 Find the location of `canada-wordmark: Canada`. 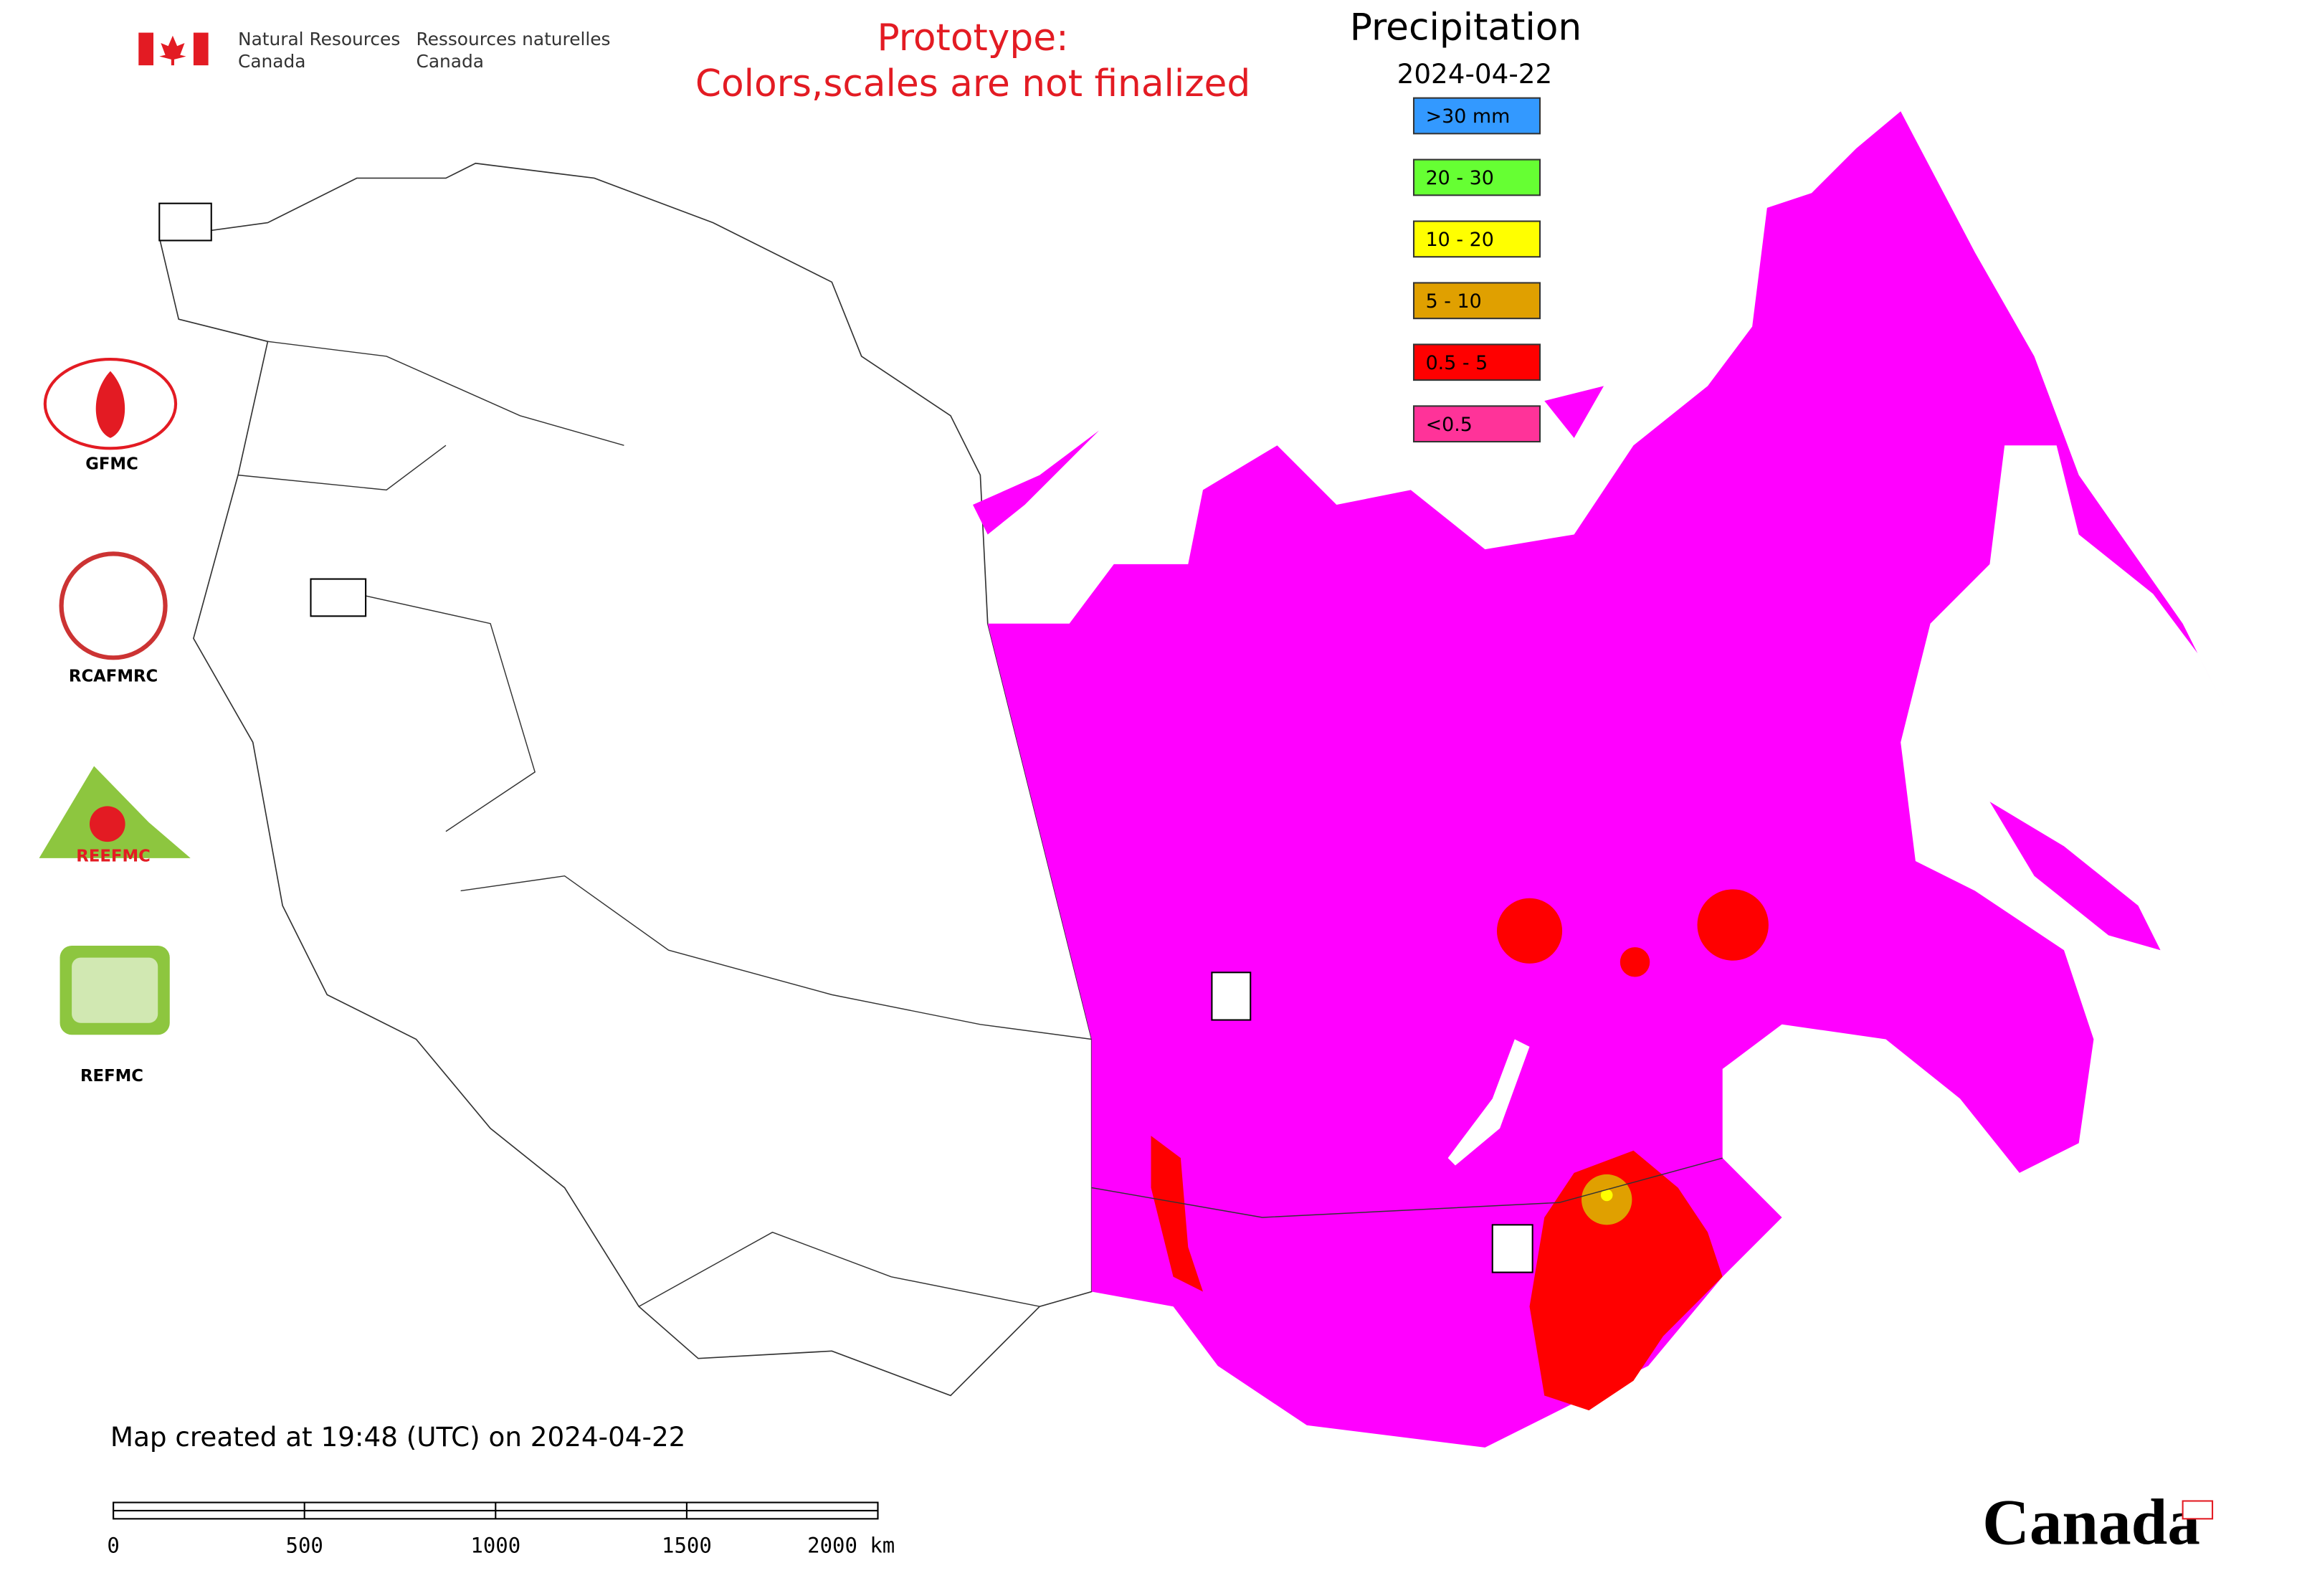

canada-wordmark: Canada is located at coordinates (2091, 1522).